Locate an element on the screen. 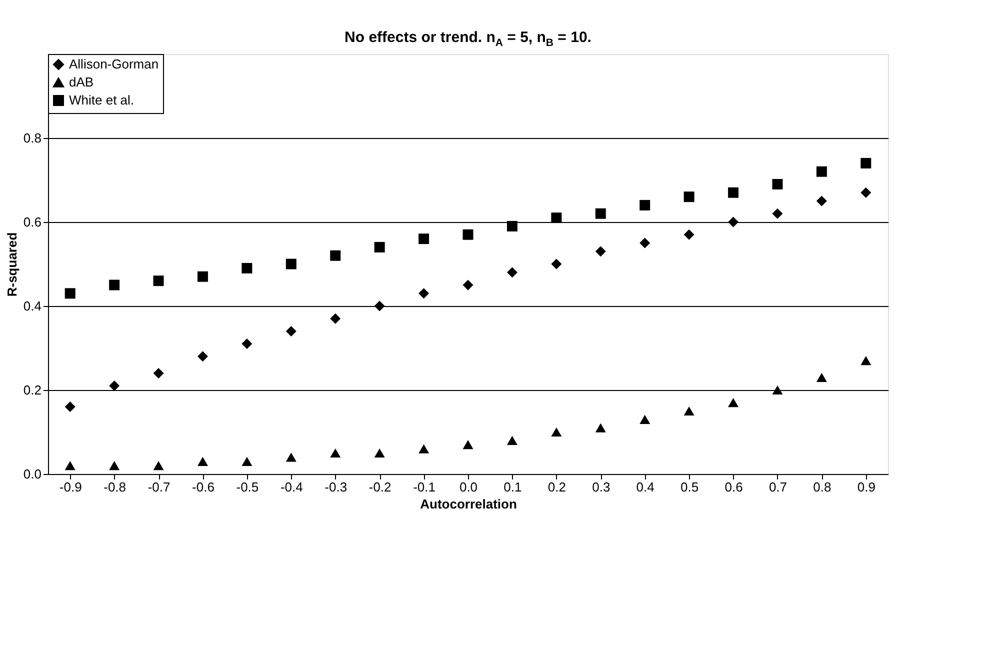  y-tick-label: 0.8 is located at coordinates (32, 138).